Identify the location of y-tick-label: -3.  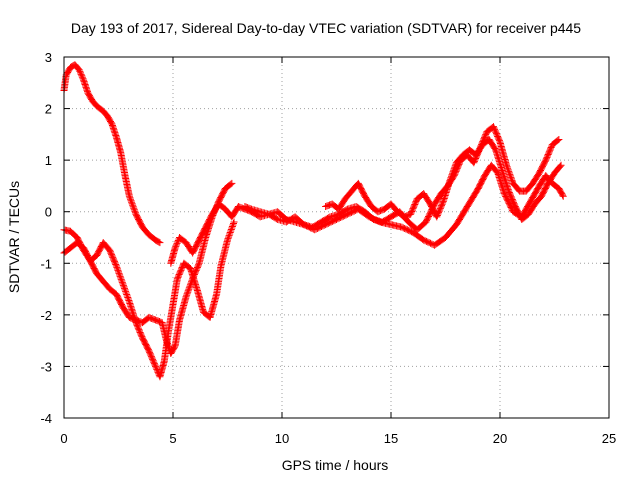
(46, 366).